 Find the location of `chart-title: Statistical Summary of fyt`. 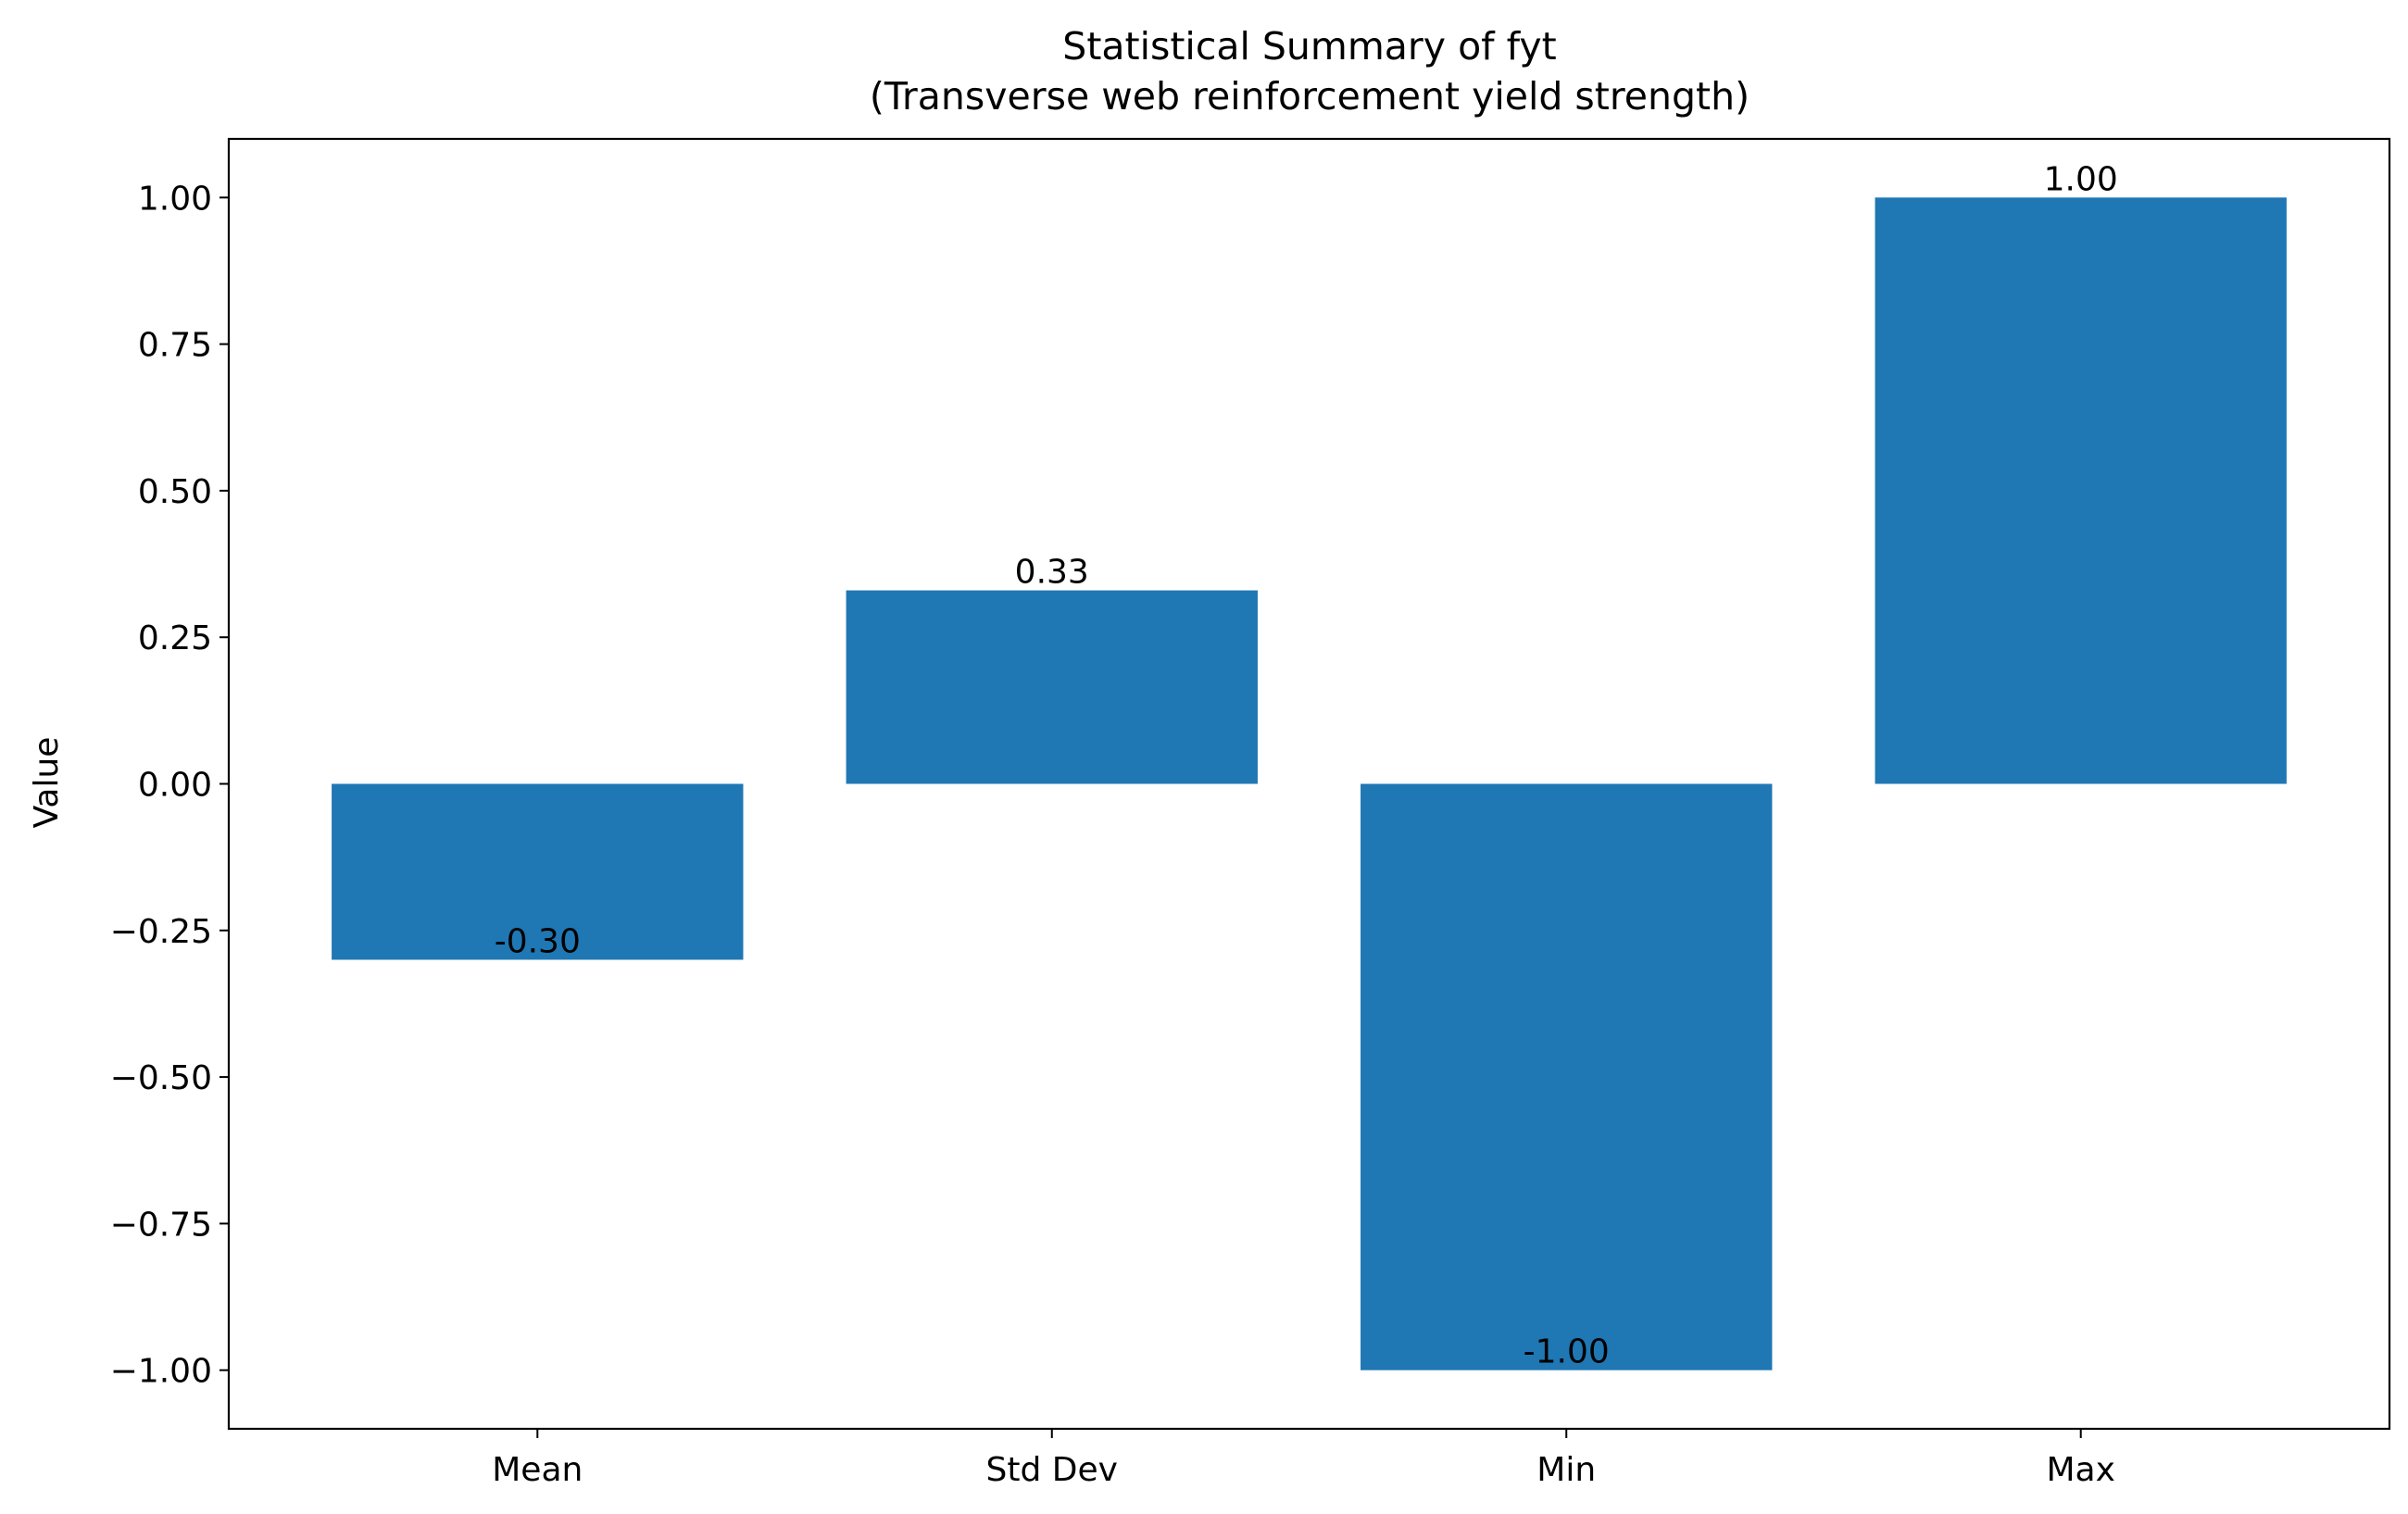

chart-title: Statistical Summary of fyt is located at coordinates (1309, 46).